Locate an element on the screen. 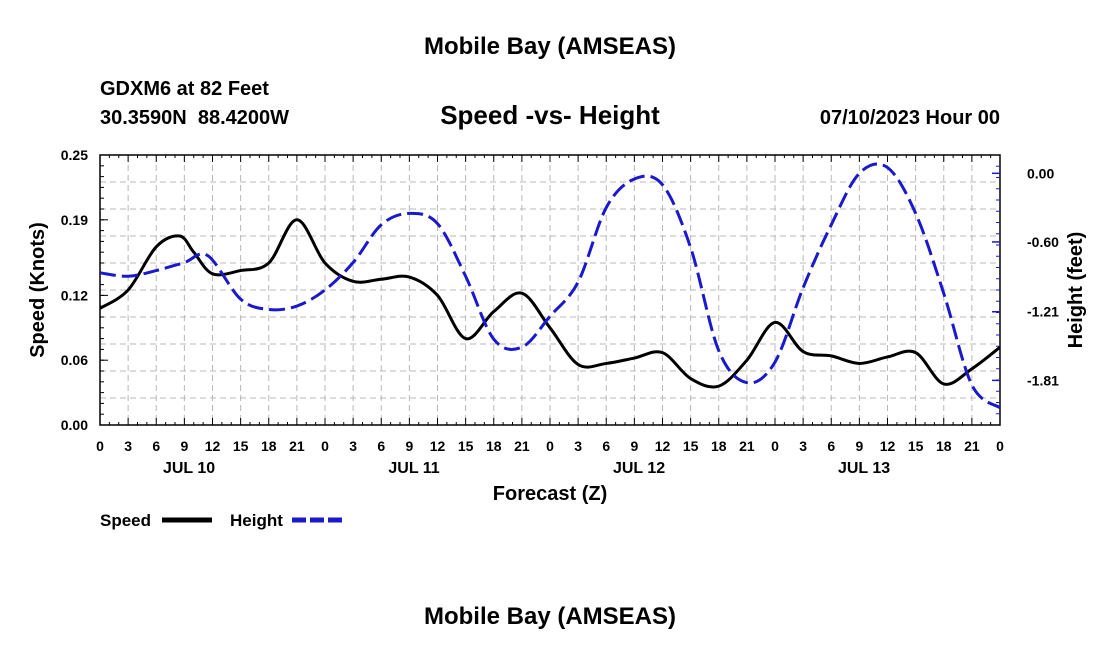  legend-speed-label: Speed is located at coordinates (125, 520).